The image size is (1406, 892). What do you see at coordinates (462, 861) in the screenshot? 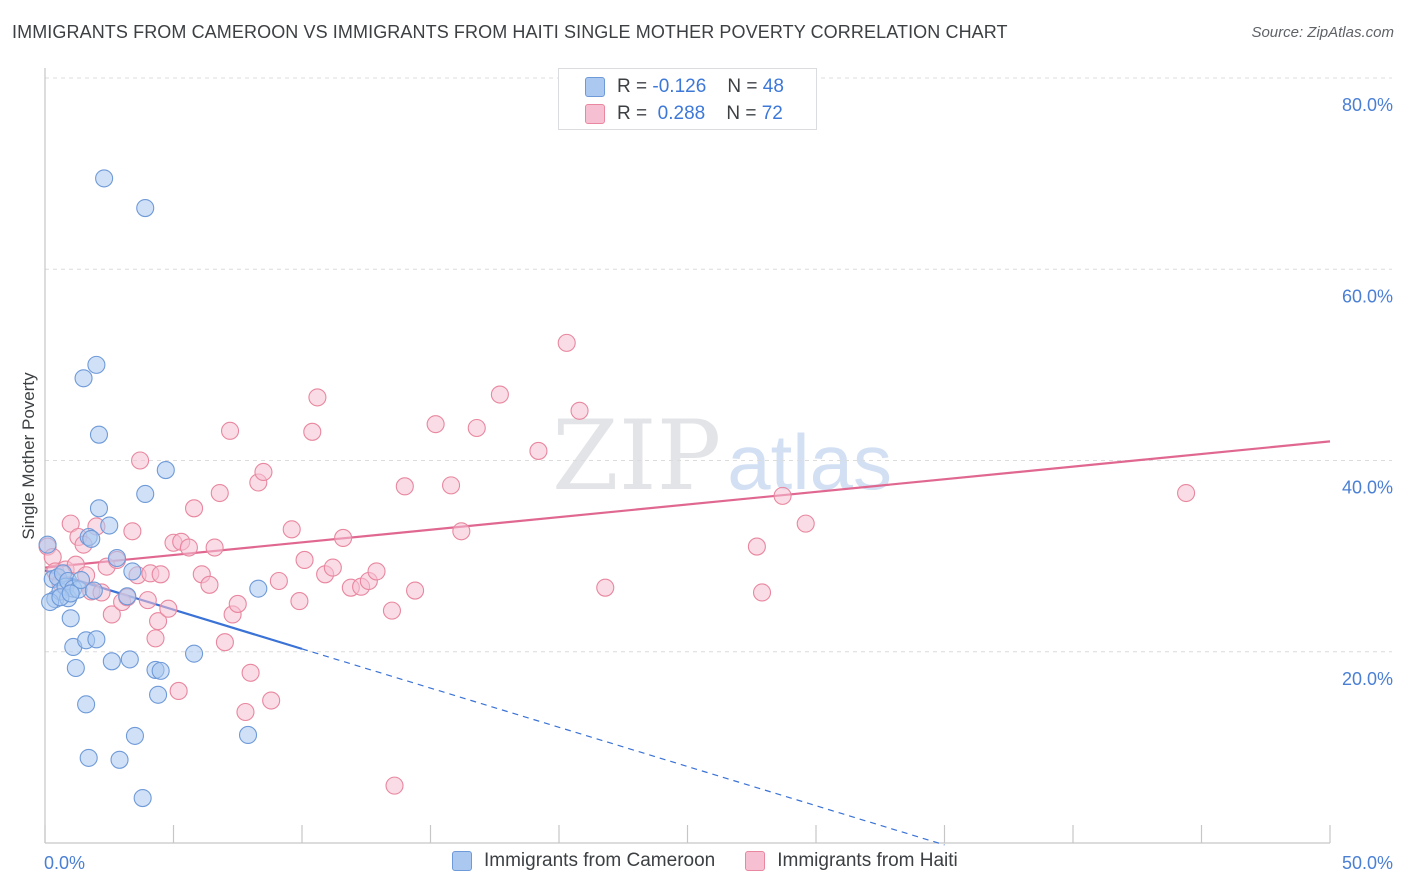
I see `cameroon-legend-swatch` at bounding box center [462, 861].